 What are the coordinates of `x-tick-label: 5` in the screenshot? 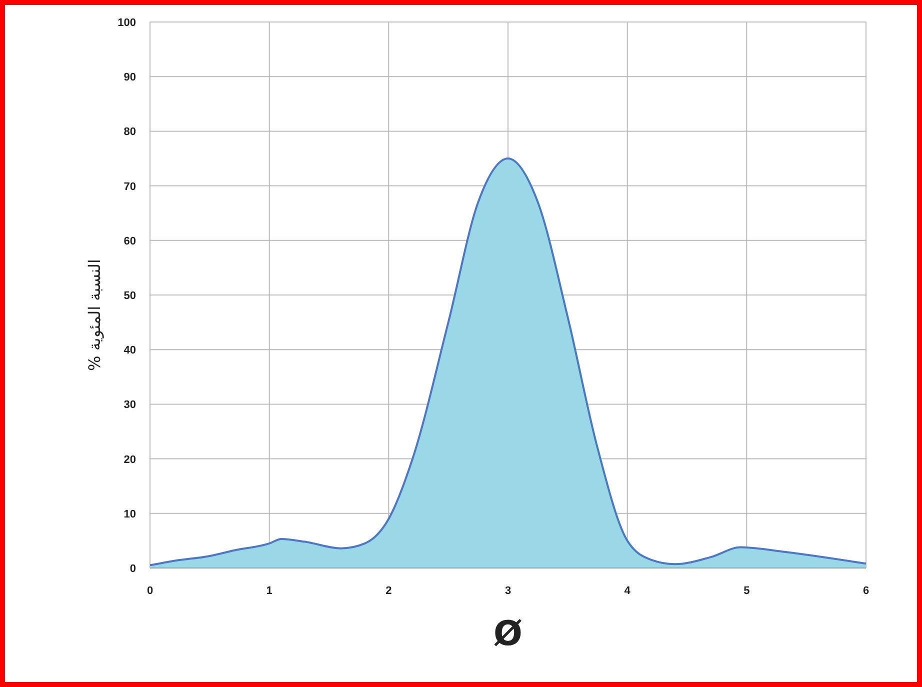 It's located at (747, 591).